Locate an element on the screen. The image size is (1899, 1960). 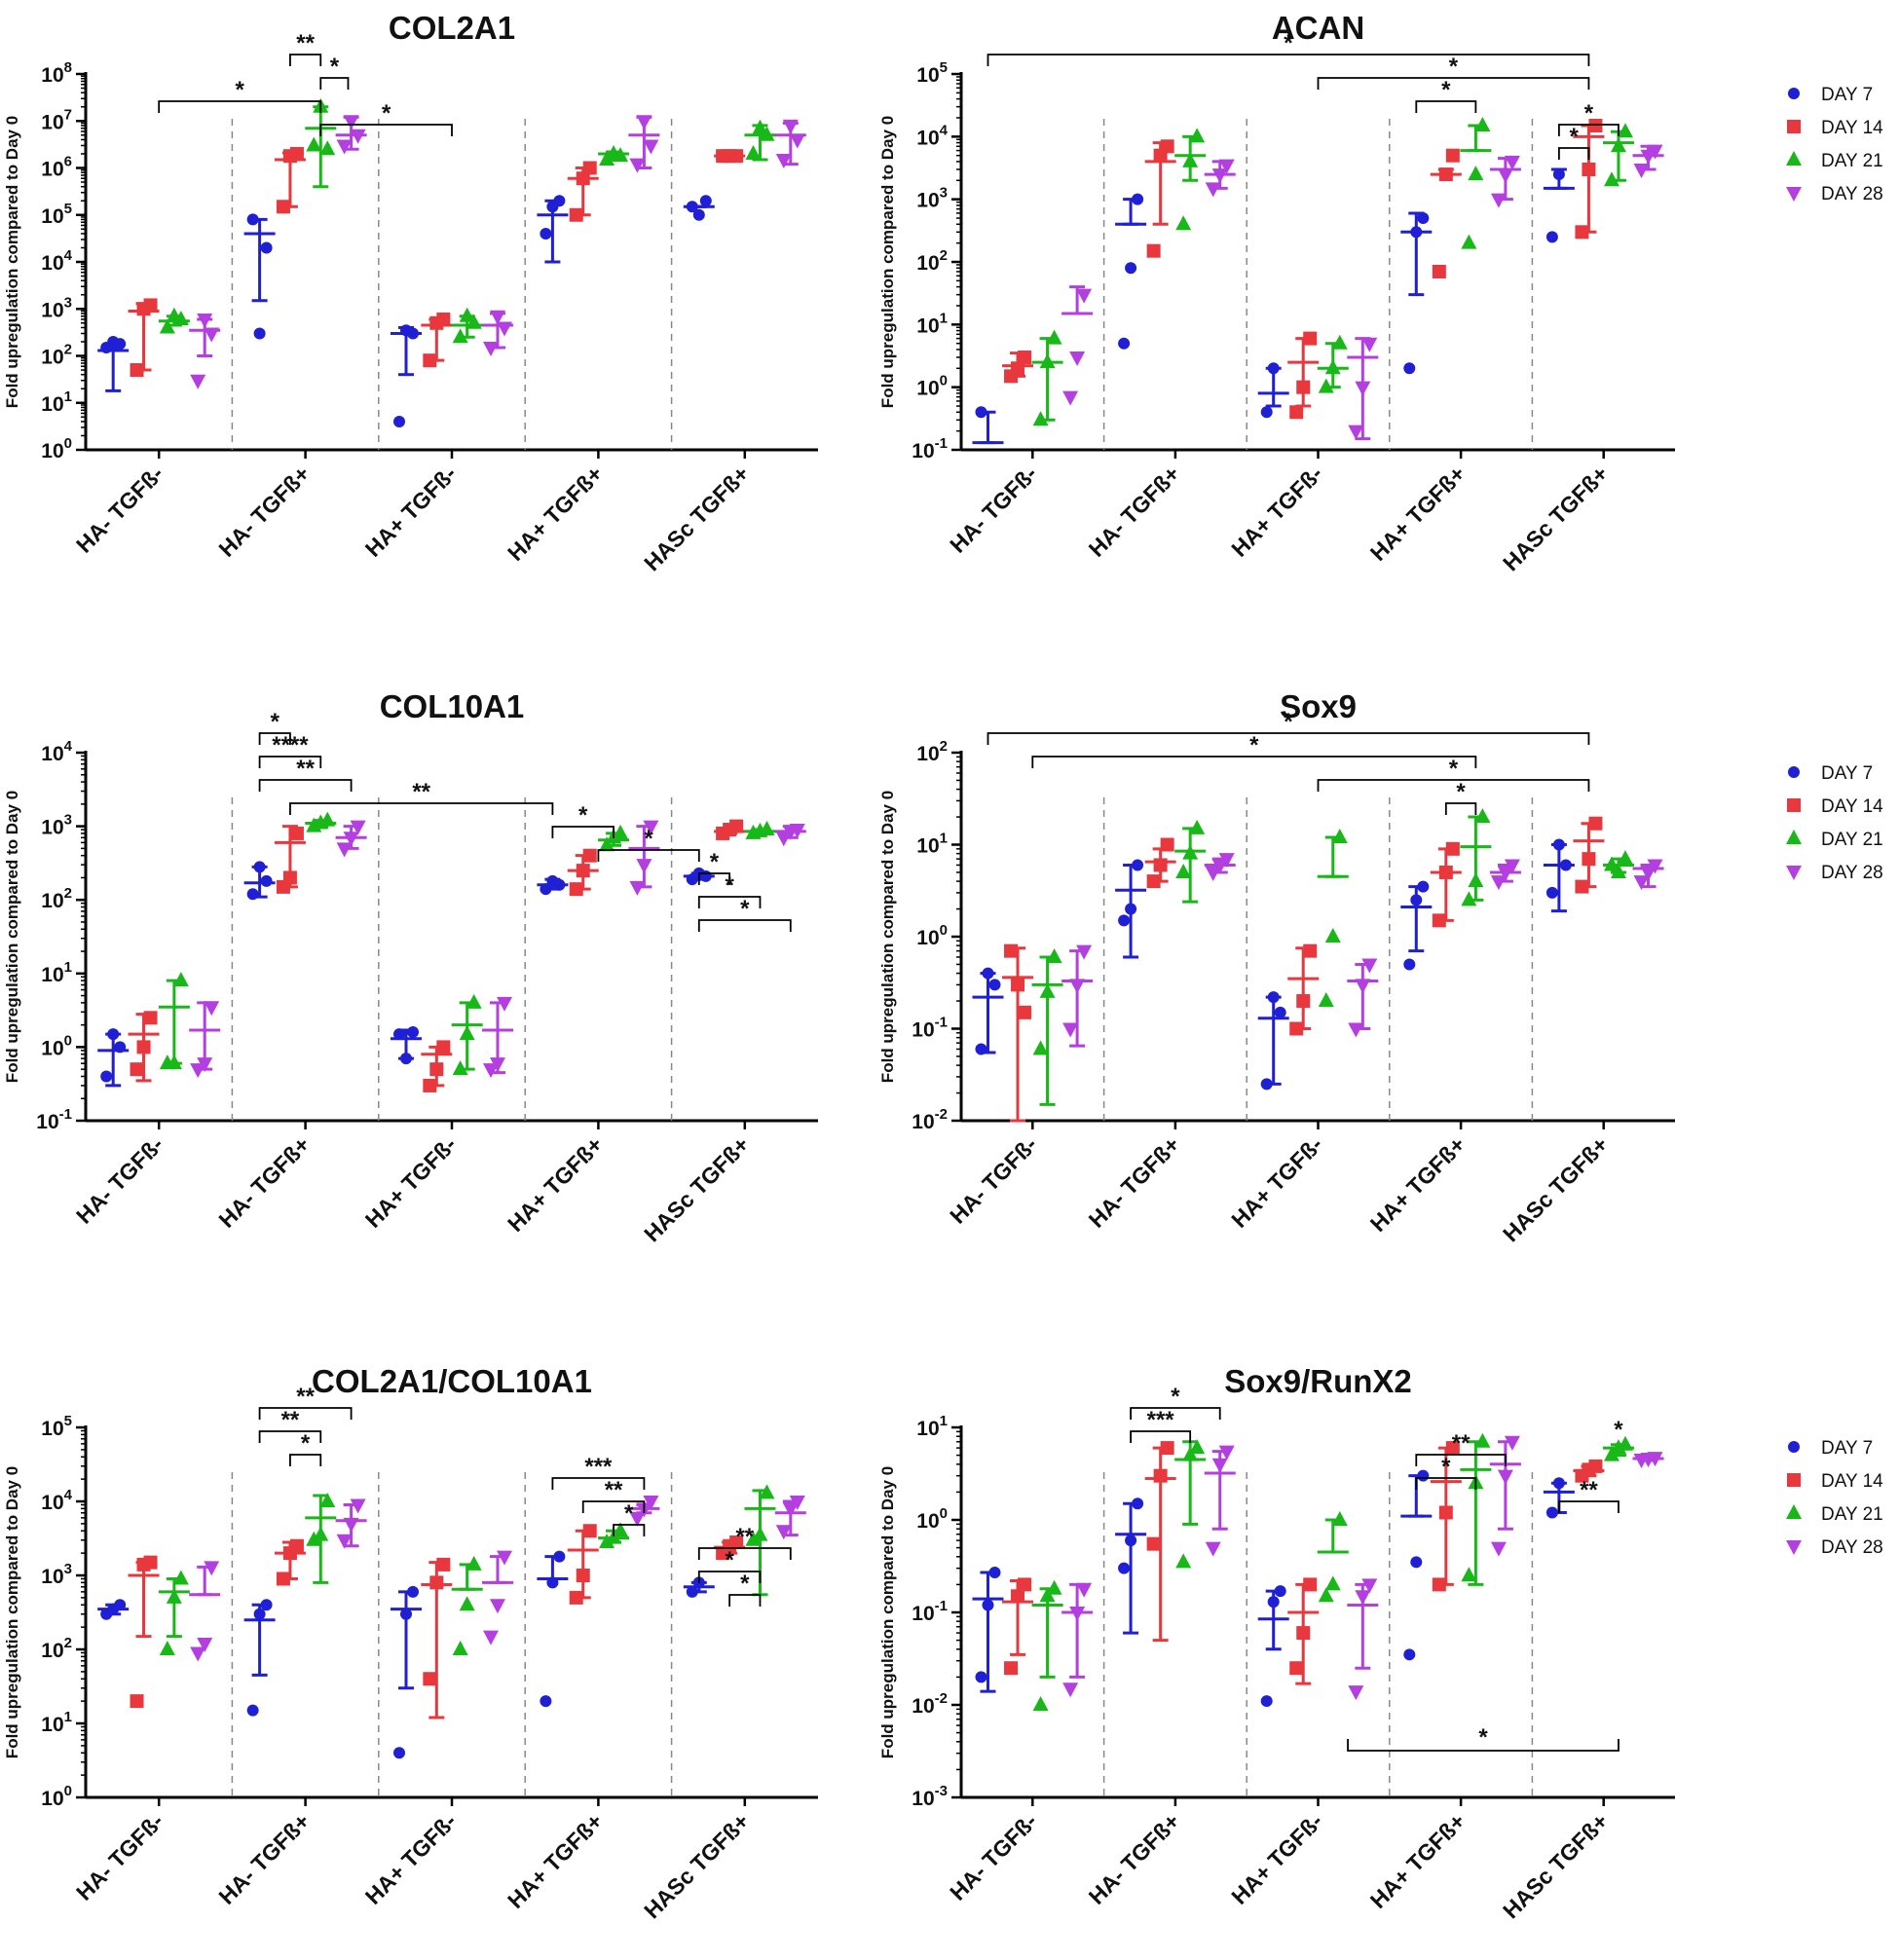
x-tick-label-hasc-tgf: HASc TGFß+ is located at coordinates (1555, 1188).